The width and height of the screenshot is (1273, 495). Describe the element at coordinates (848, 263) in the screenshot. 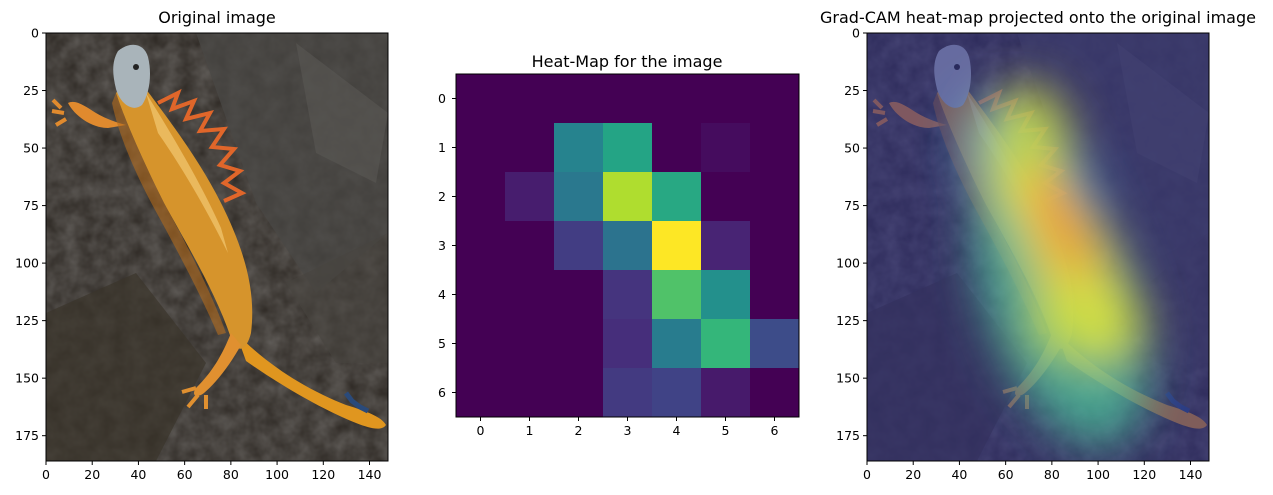

I see `gradcam-ytick-label: 100` at that location.